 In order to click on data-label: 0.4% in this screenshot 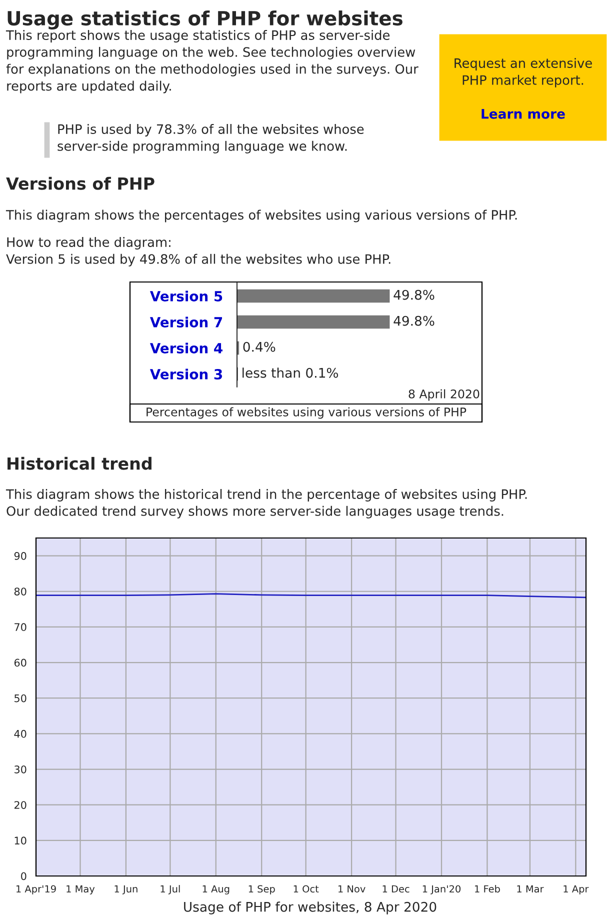, I will do `click(259, 347)`.